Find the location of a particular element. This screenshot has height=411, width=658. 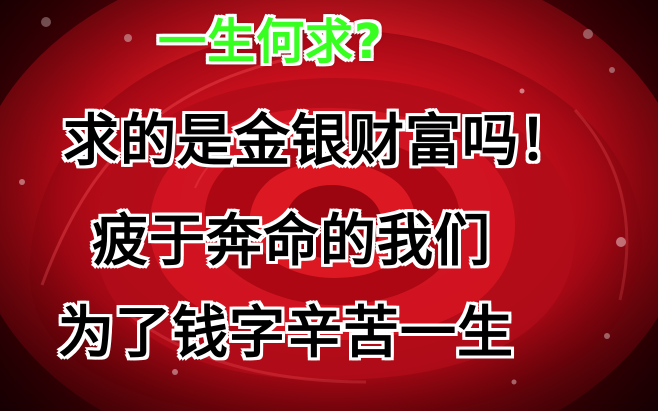

caption-title: 一生何求? is located at coordinates (270, 42).